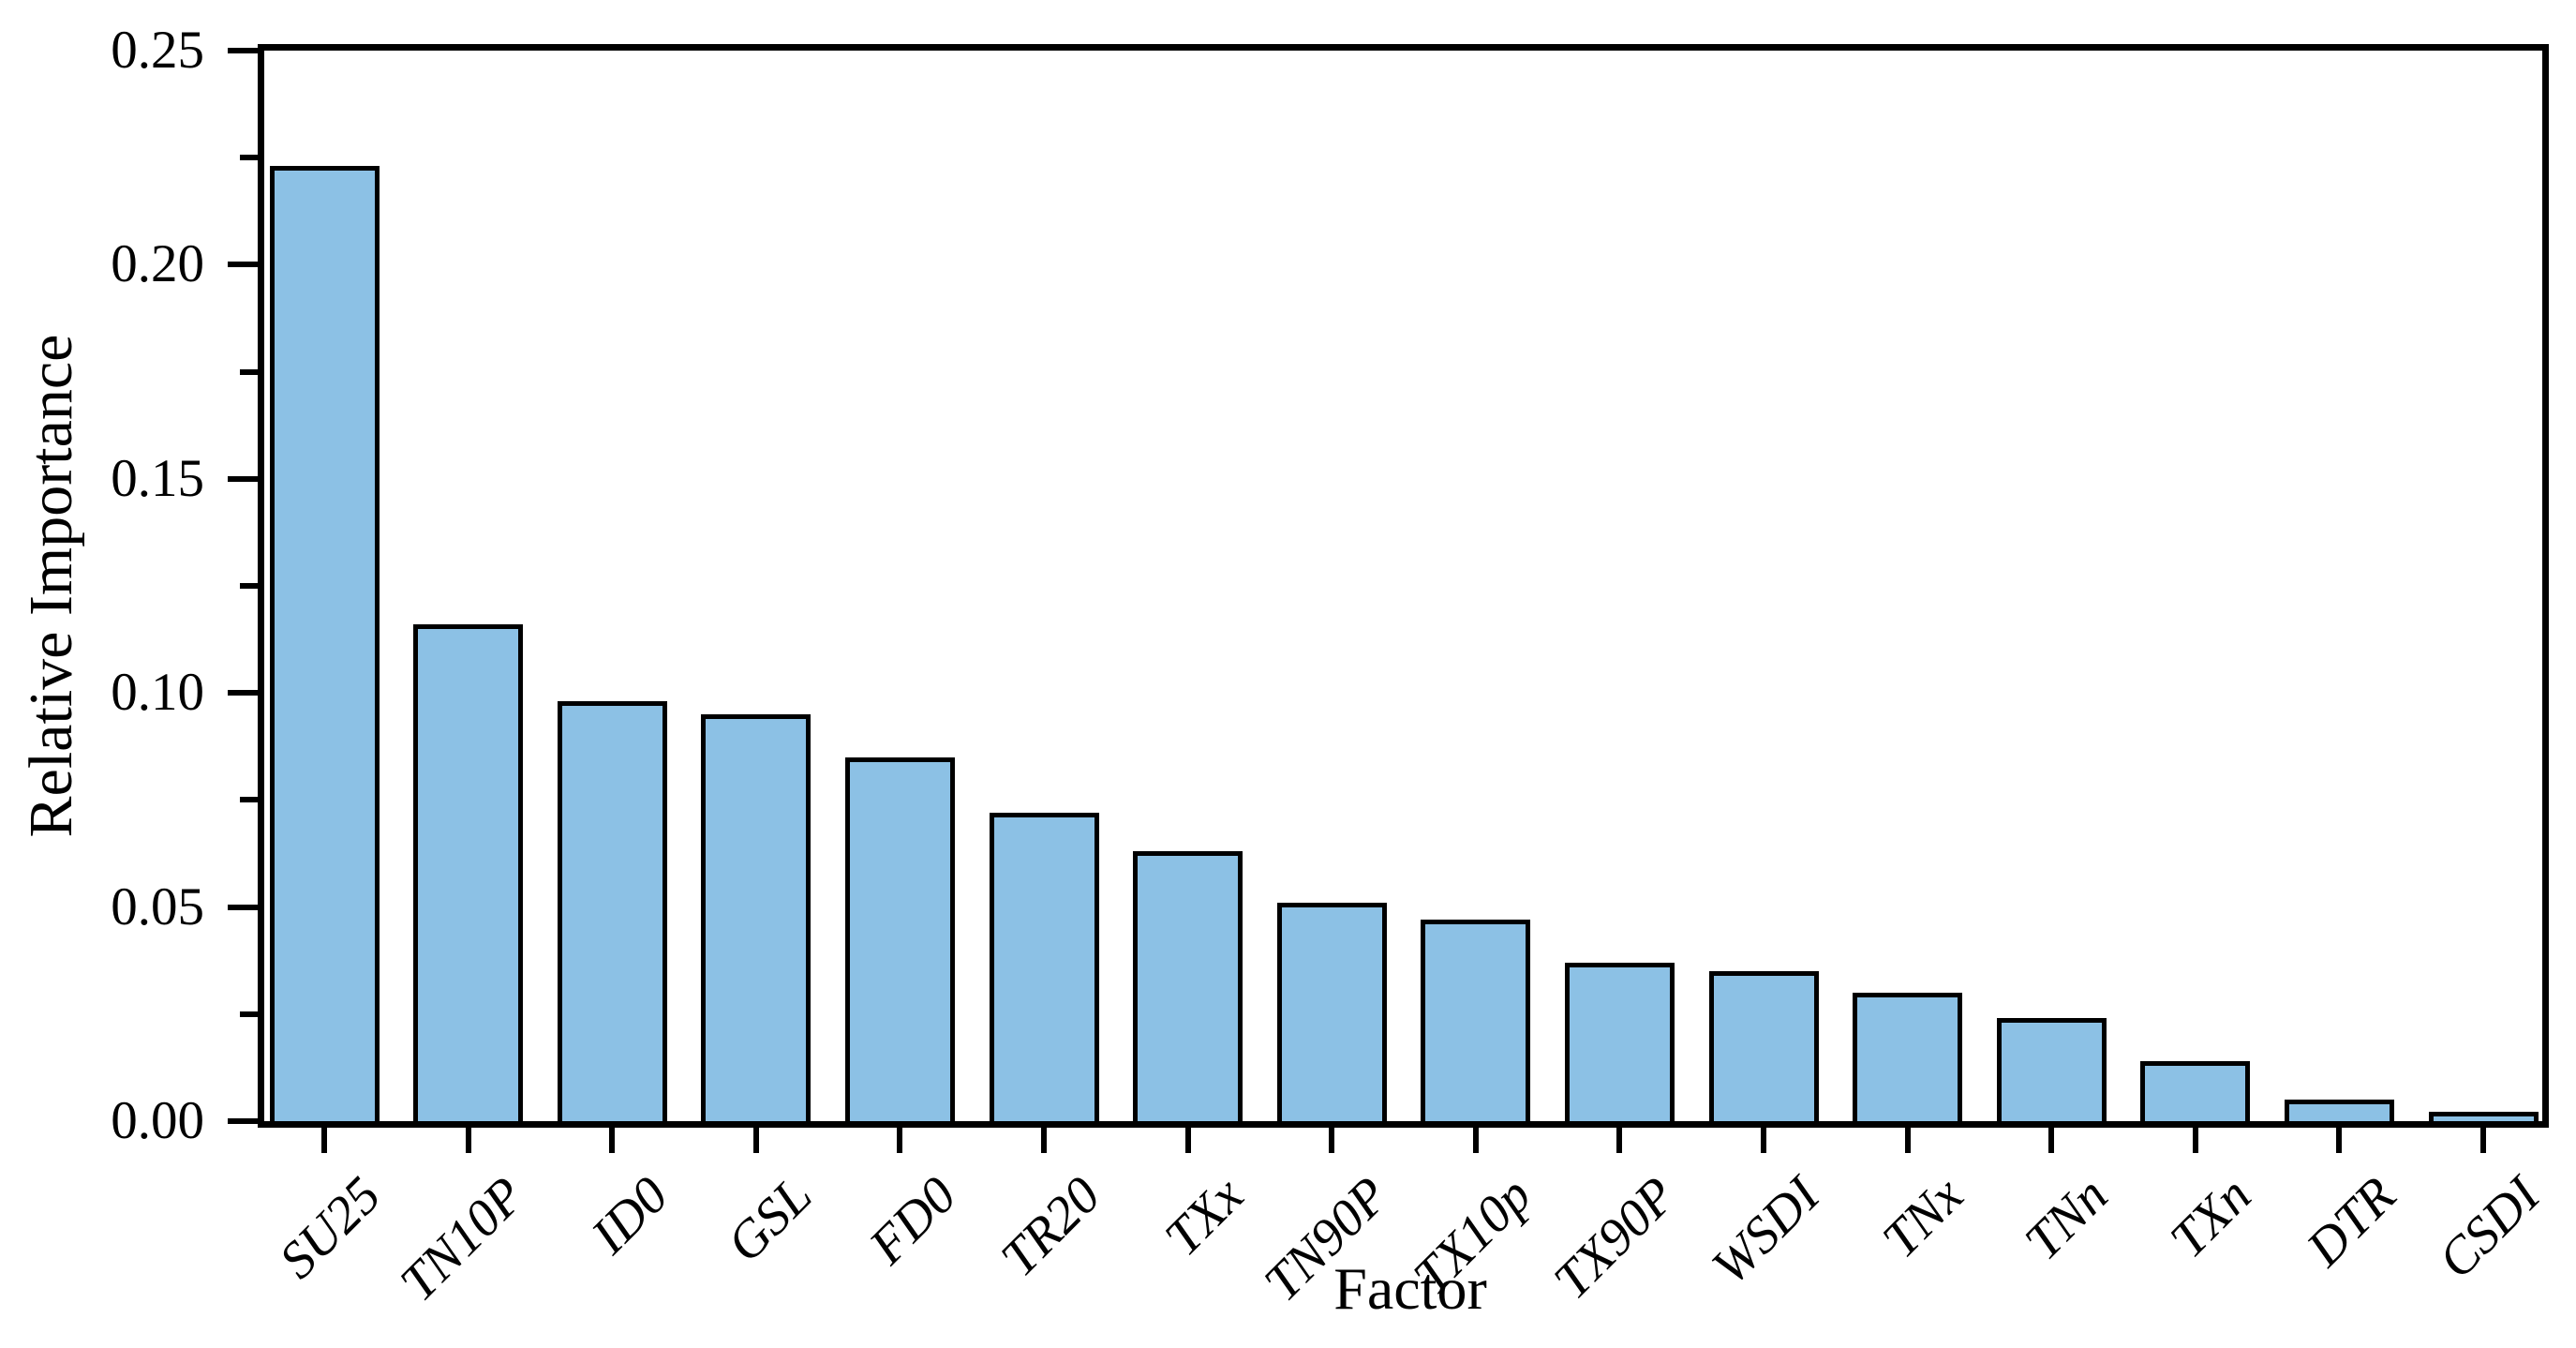 Image resolution: width=2576 pixels, height=1348 pixels. I want to click on bar-FD0, so click(899, 938).